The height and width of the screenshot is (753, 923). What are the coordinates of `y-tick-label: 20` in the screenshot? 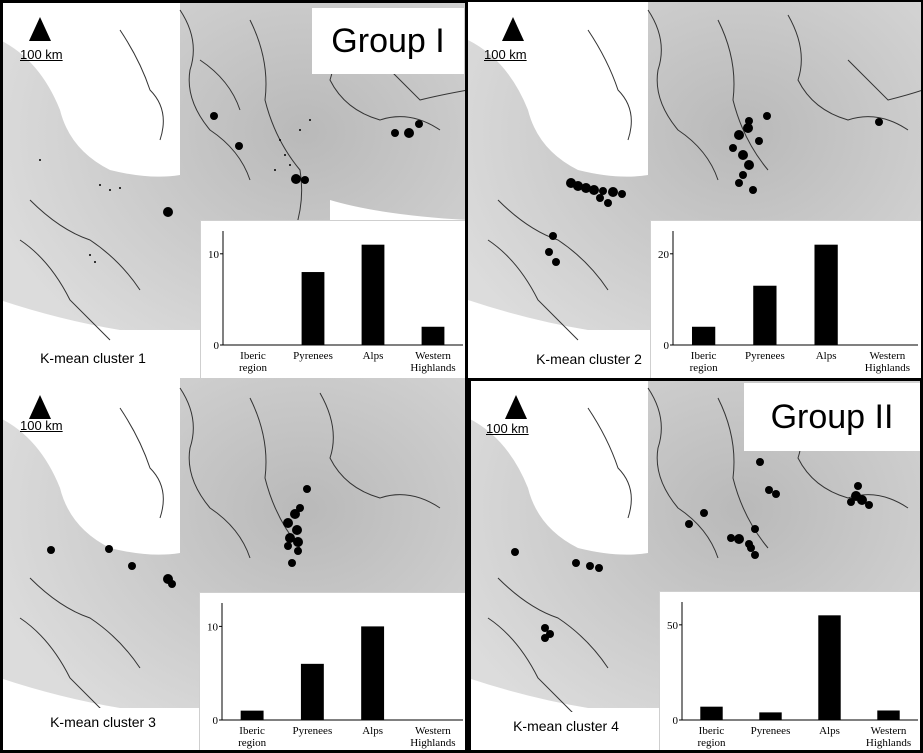 It's located at (664, 255).